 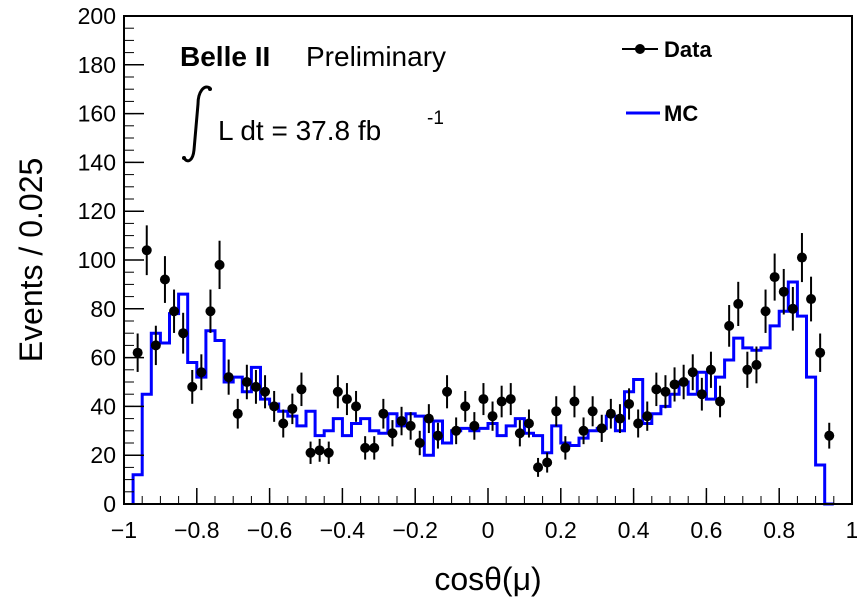 What do you see at coordinates (681, 113) in the screenshot?
I see `legend-mc-label: MC` at bounding box center [681, 113].